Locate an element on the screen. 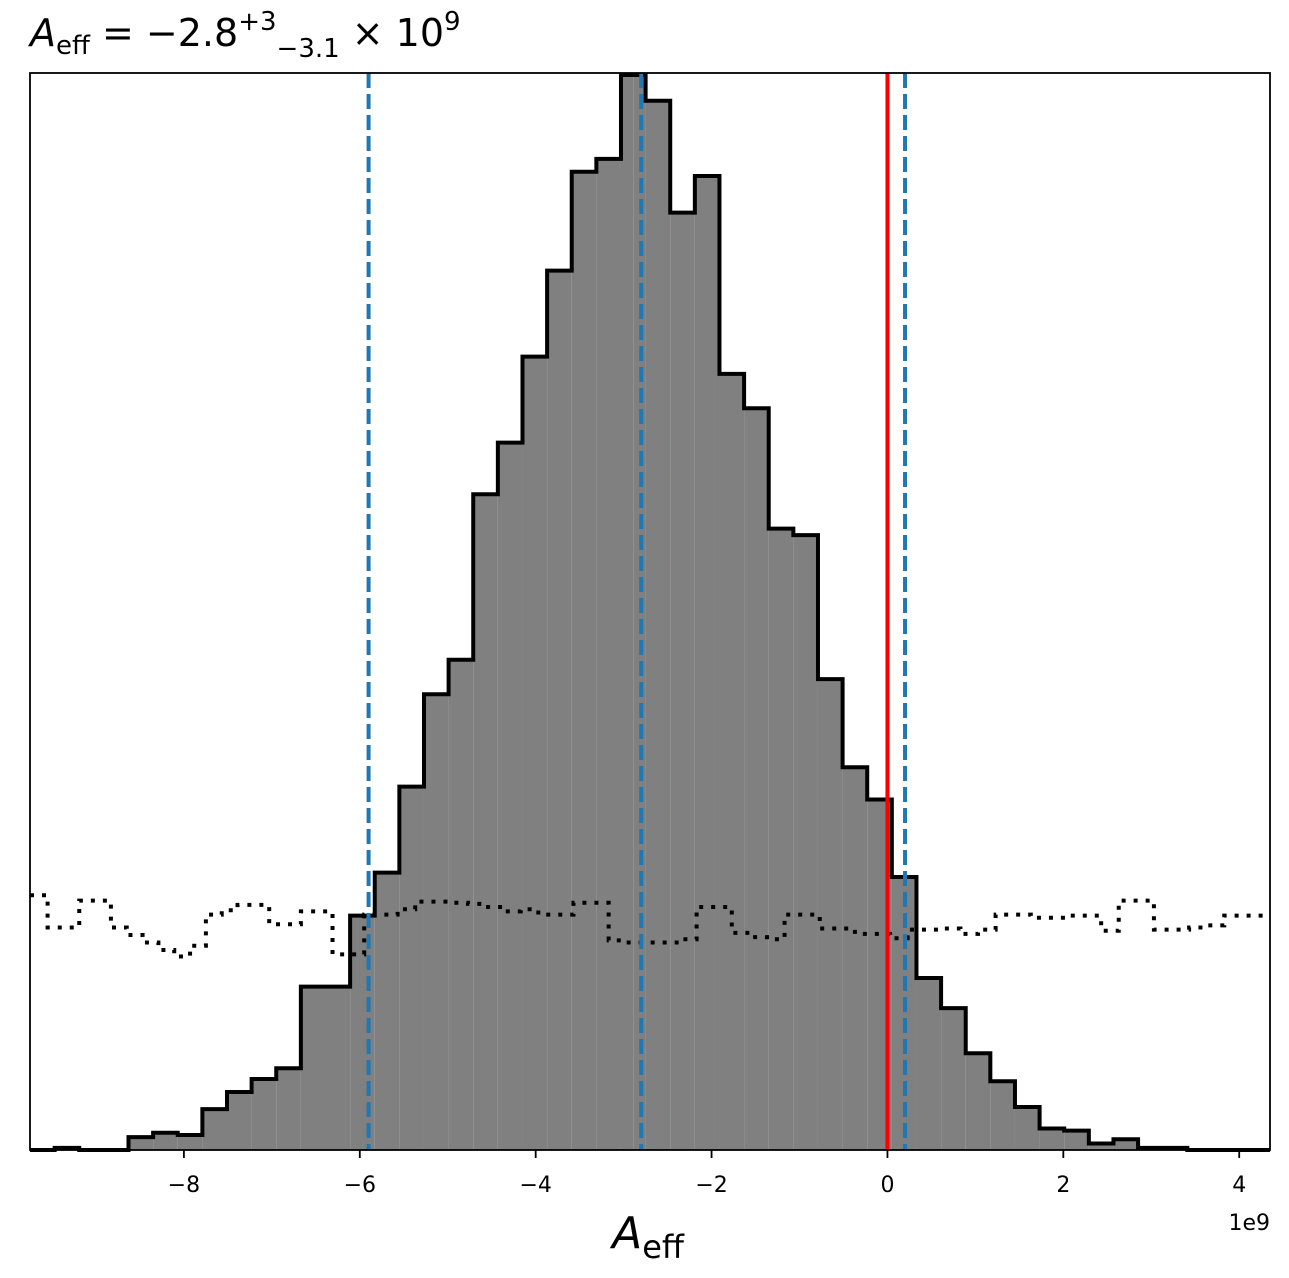 Image resolution: width=1289 pixels, height=1278 pixels. x-offset-label: 1e9 is located at coordinates (1249, 1223).